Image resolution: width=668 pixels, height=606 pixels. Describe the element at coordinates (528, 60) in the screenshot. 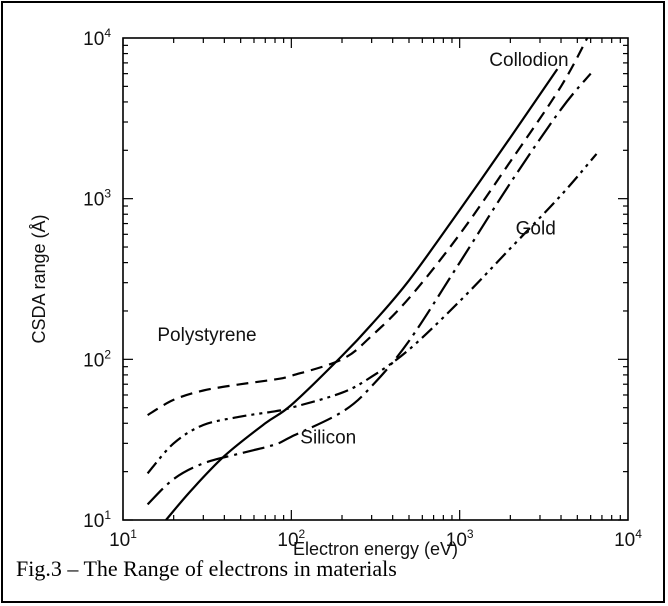

I see `label-collodion: Collodion` at that location.